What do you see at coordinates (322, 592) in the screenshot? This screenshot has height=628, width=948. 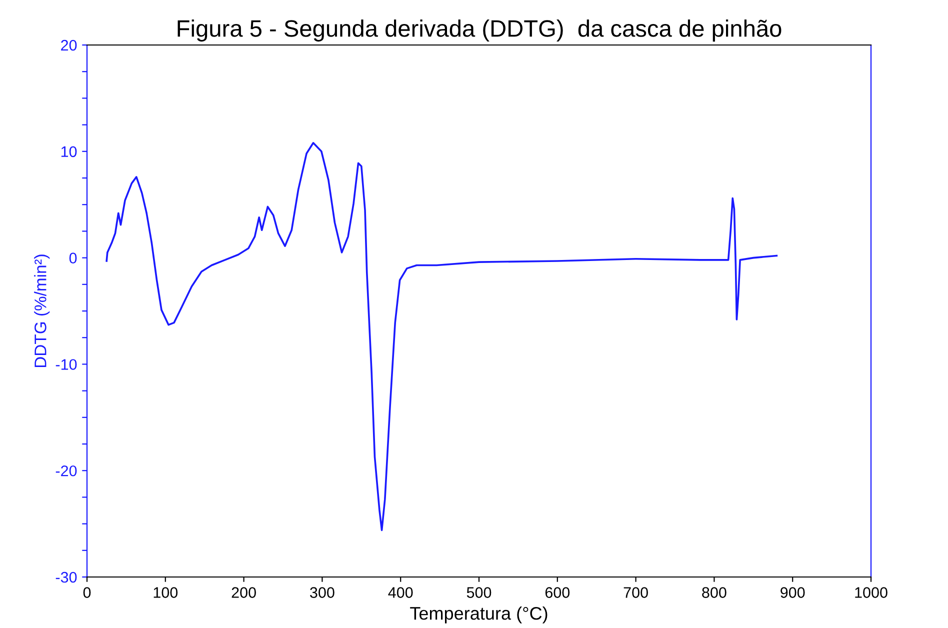 I see `x-tick-label: 300` at bounding box center [322, 592].